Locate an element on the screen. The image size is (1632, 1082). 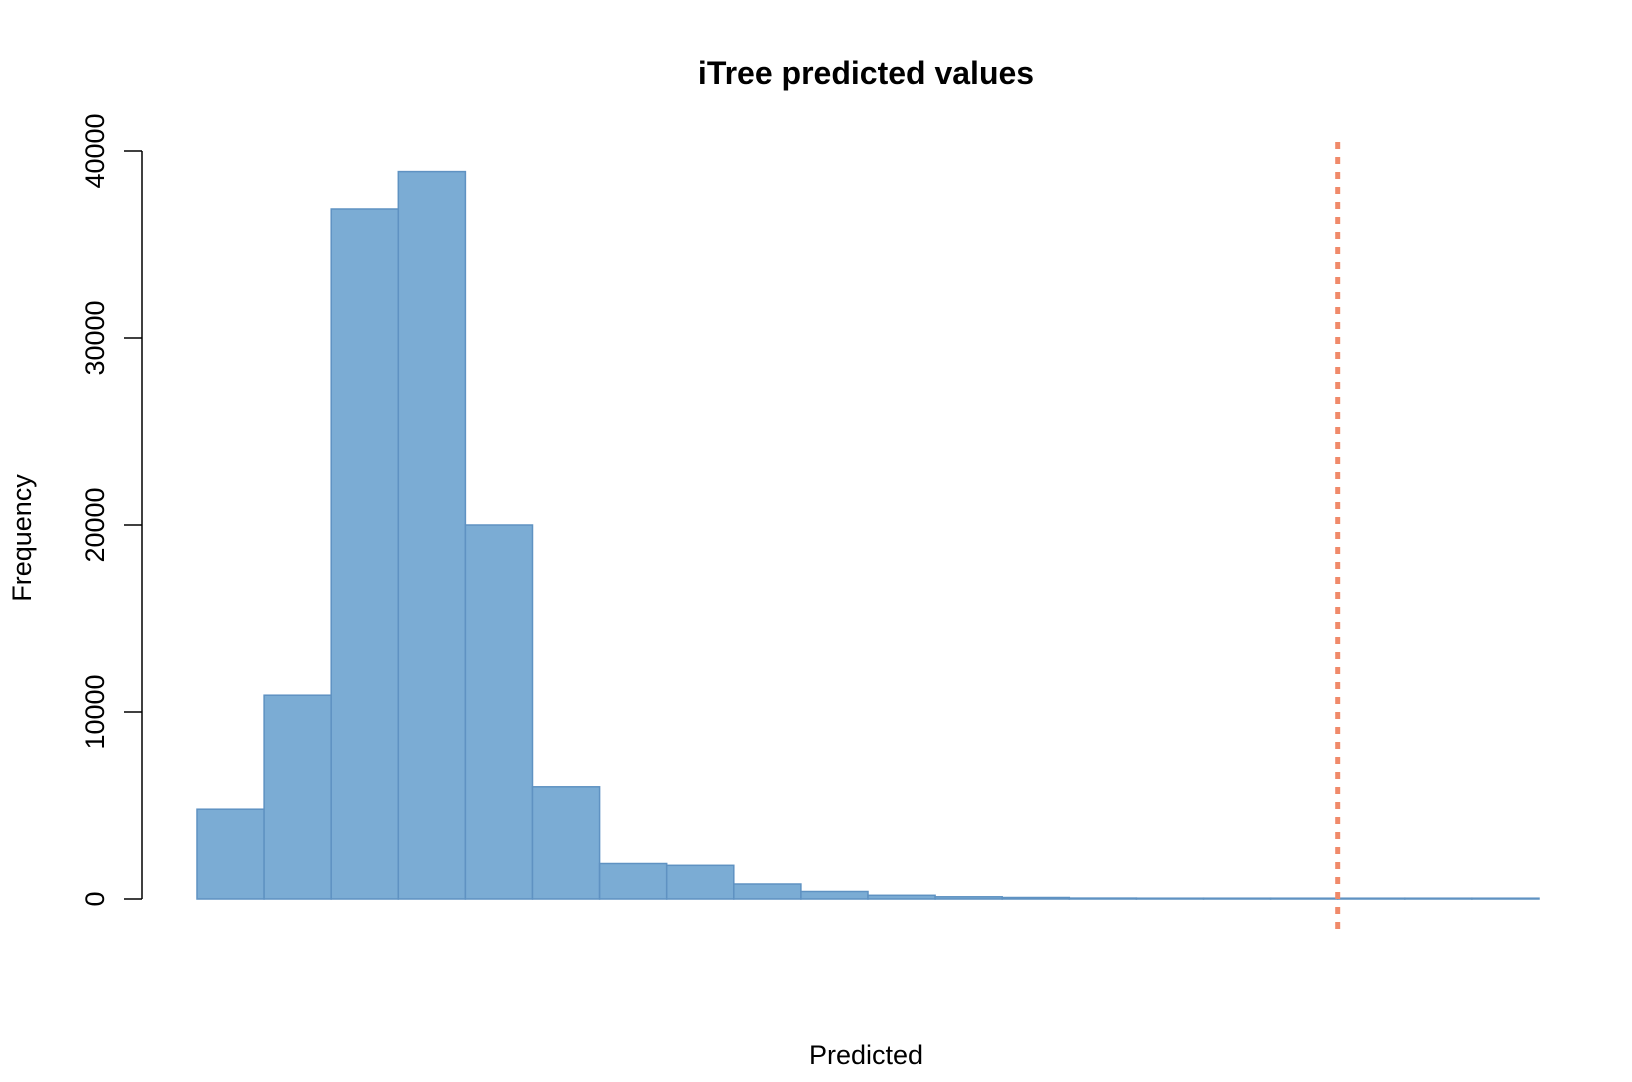
y-tick-label: 10000 is located at coordinates (95, 711).